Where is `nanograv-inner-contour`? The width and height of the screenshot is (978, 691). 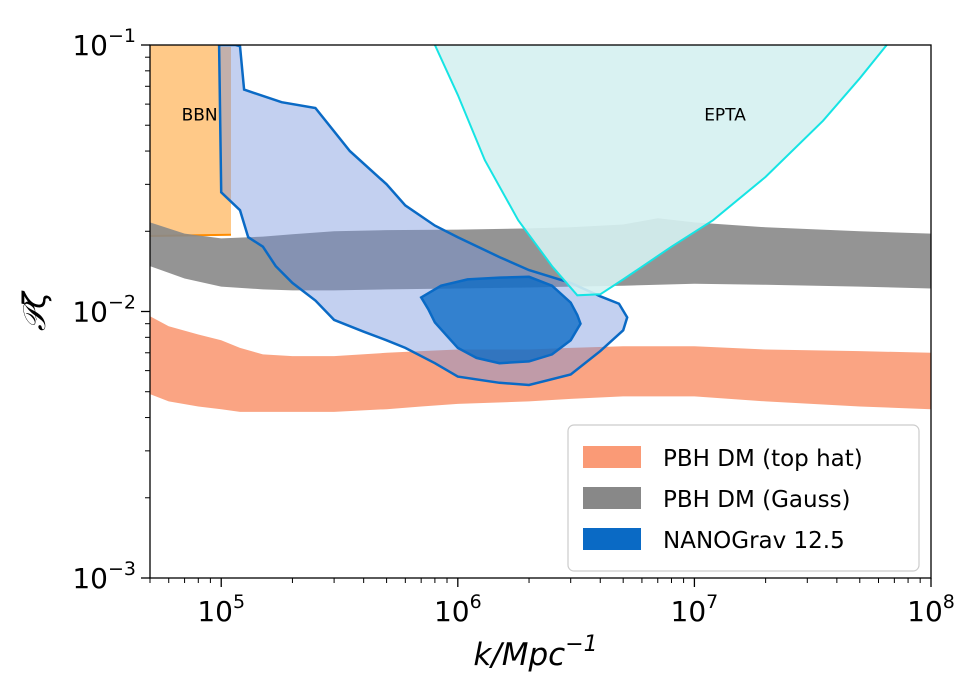 nanograv-inner-contour is located at coordinates (500, 320).